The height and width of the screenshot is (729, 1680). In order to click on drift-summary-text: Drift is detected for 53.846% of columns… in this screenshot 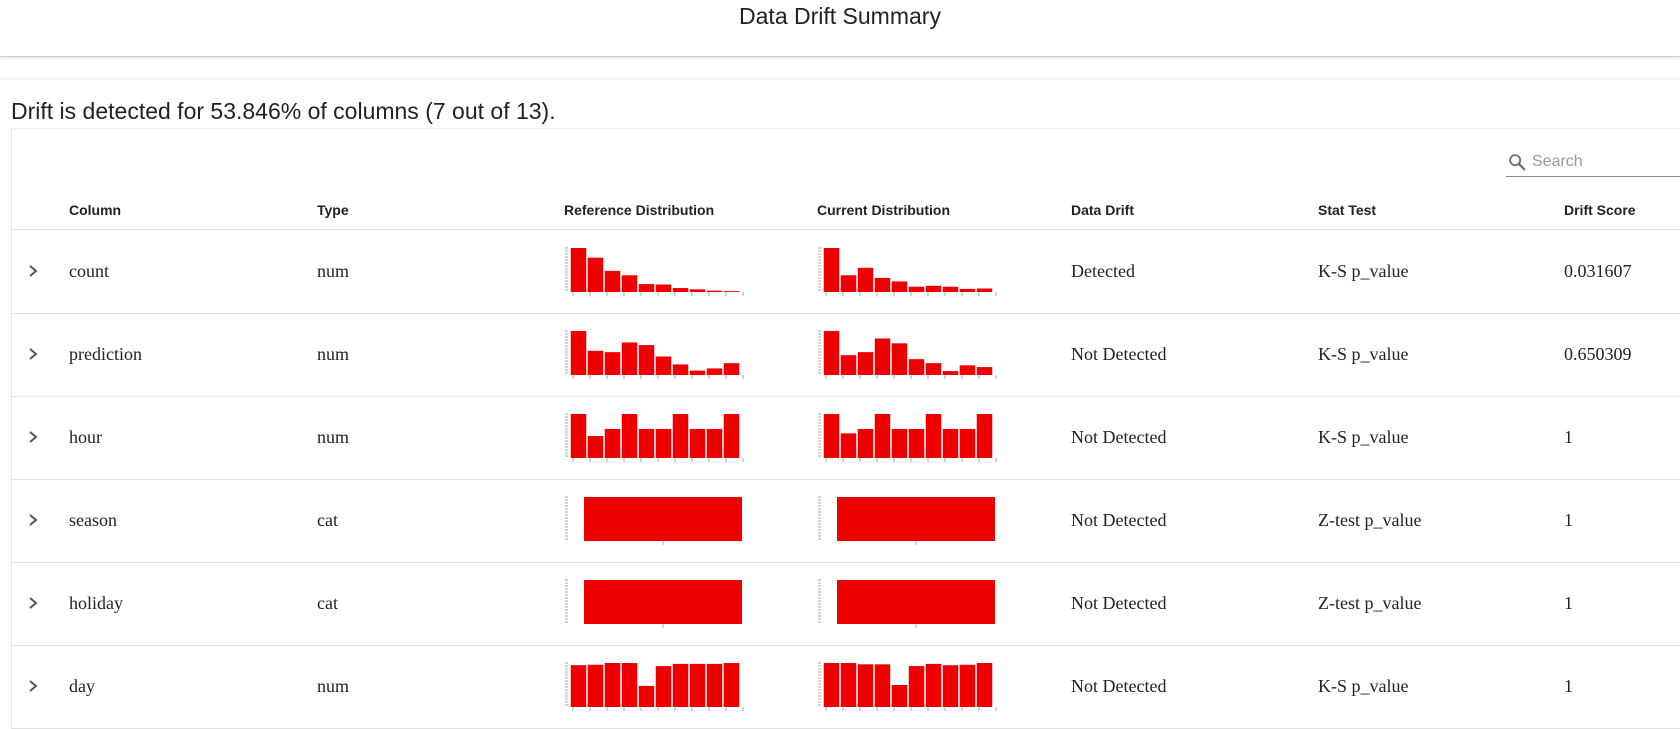, I will do `click(283, 111)`.